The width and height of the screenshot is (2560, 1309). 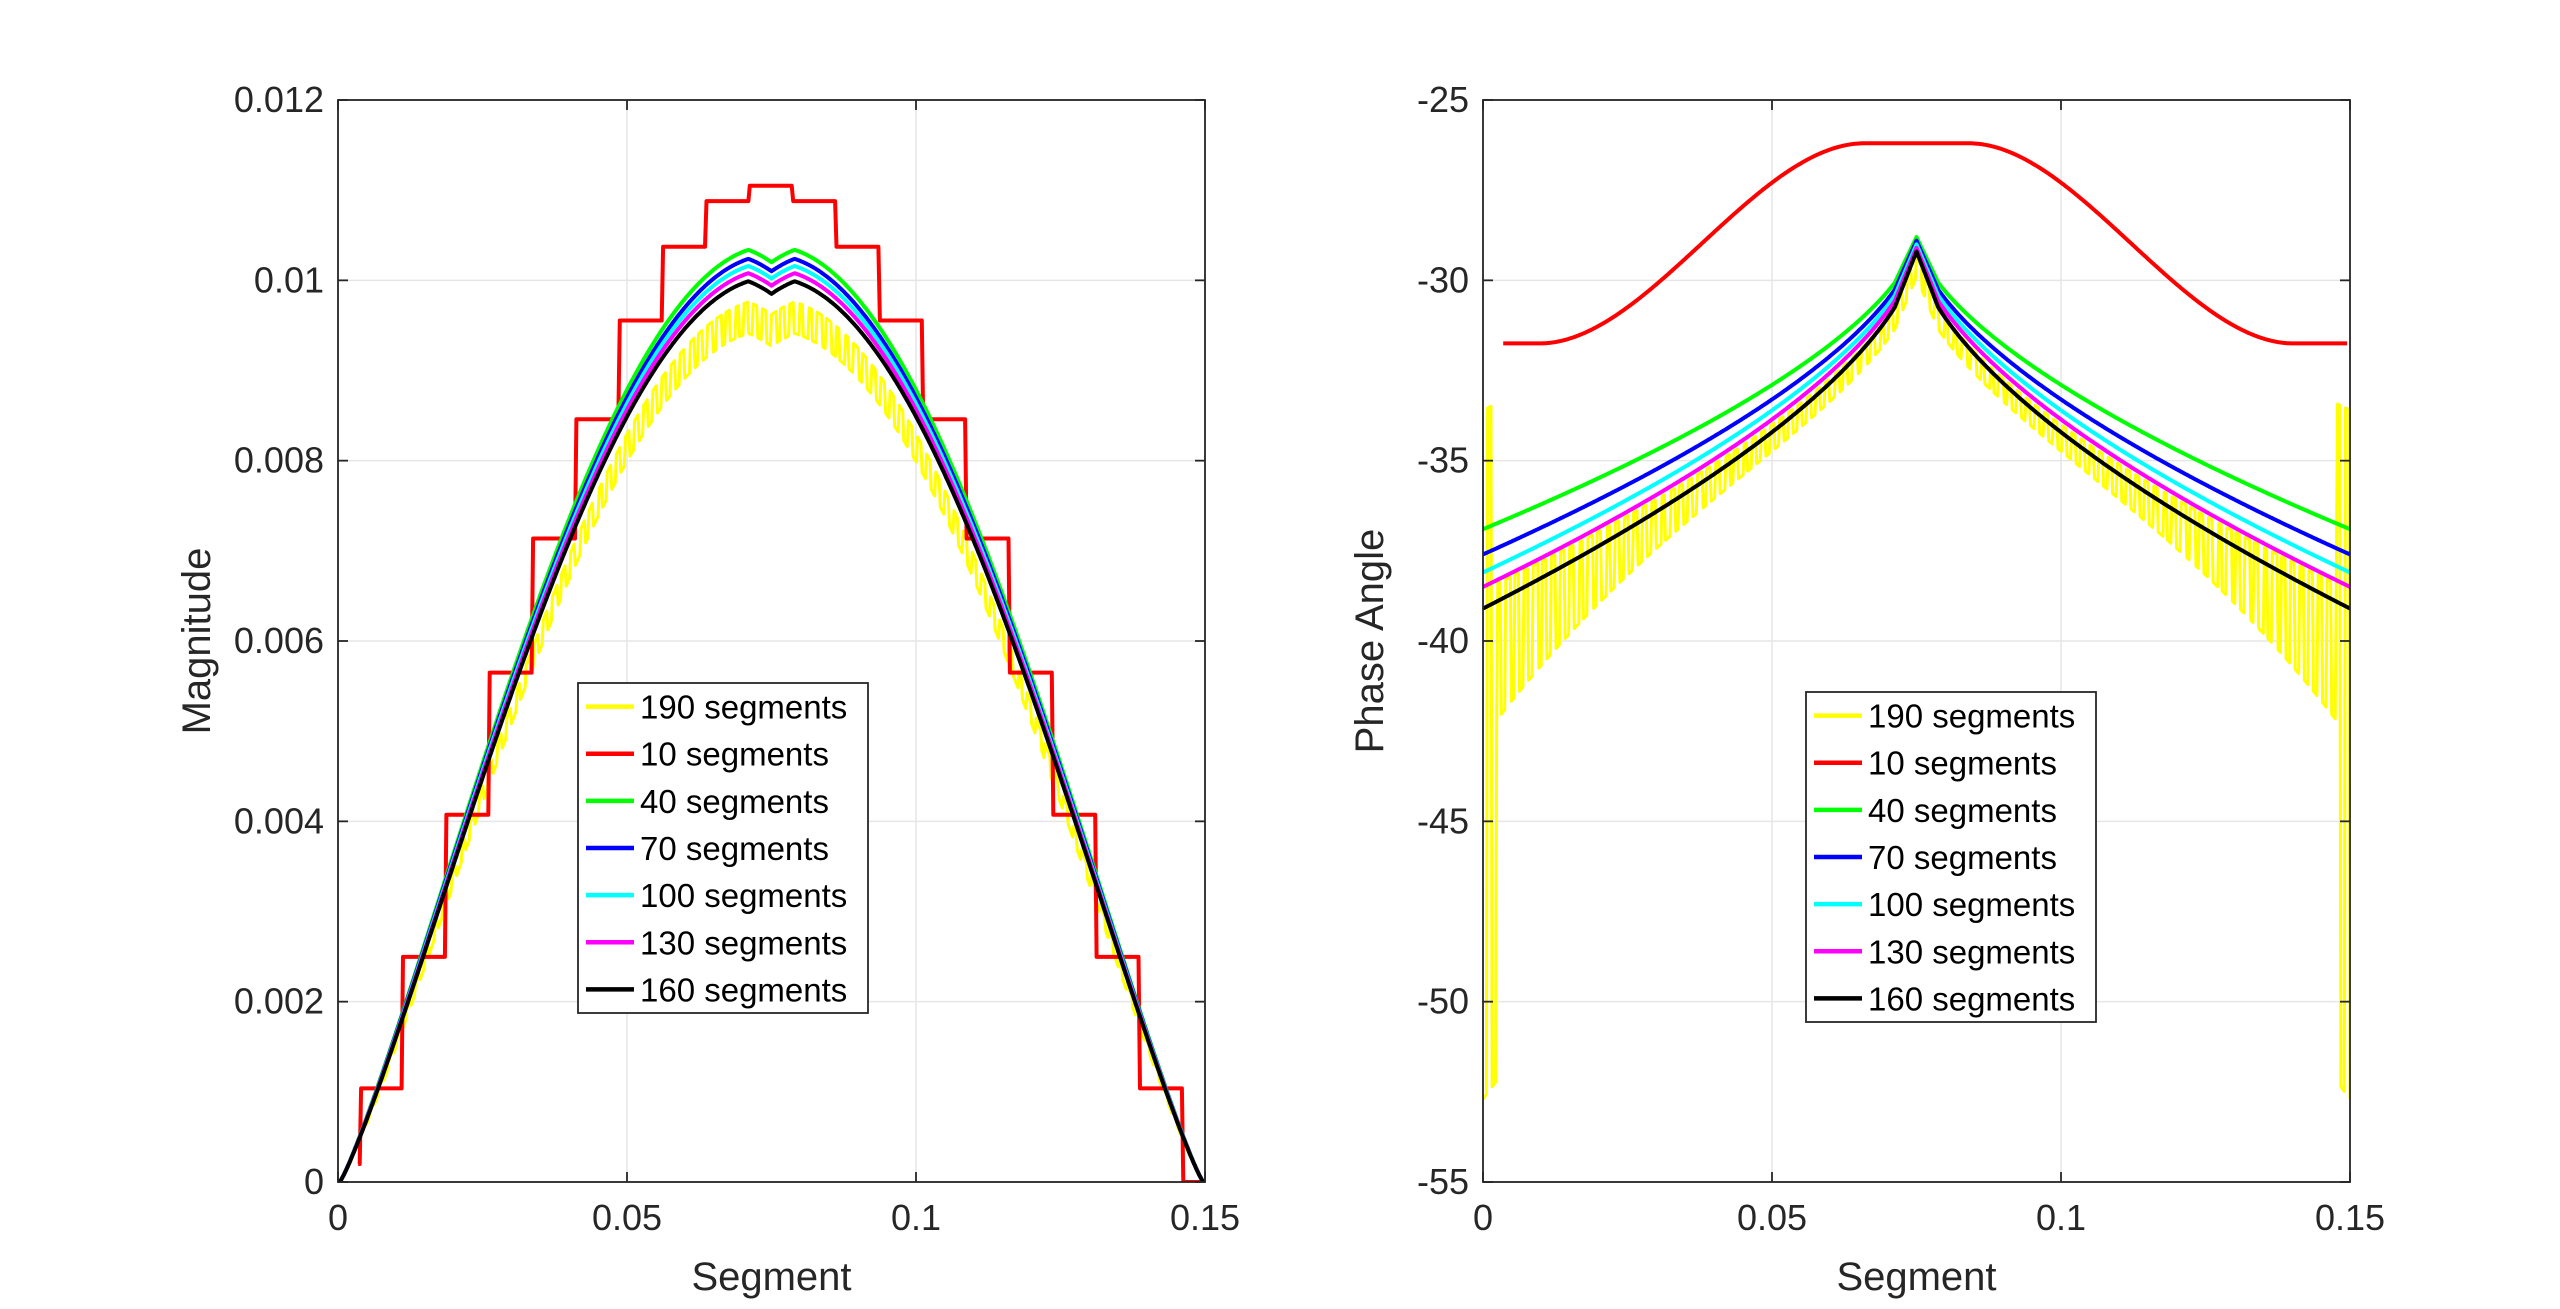 I want to click on series-line-40-segments, so click(x=1916, y=383).